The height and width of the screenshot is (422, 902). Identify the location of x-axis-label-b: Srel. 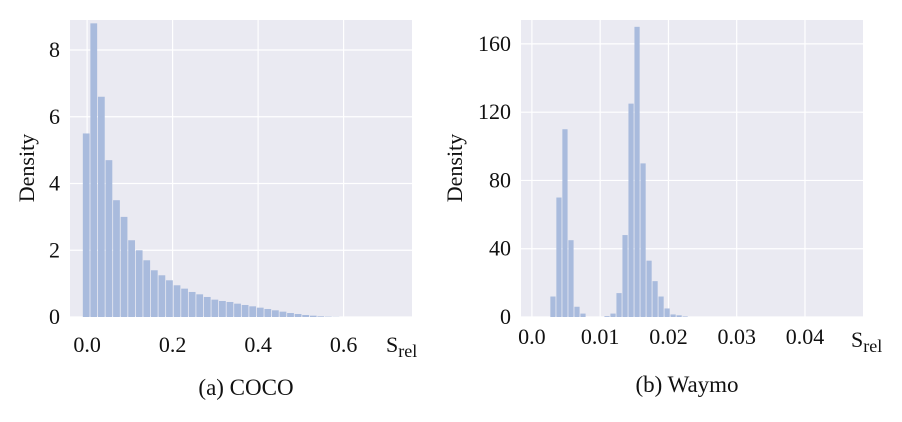
(866, 341).